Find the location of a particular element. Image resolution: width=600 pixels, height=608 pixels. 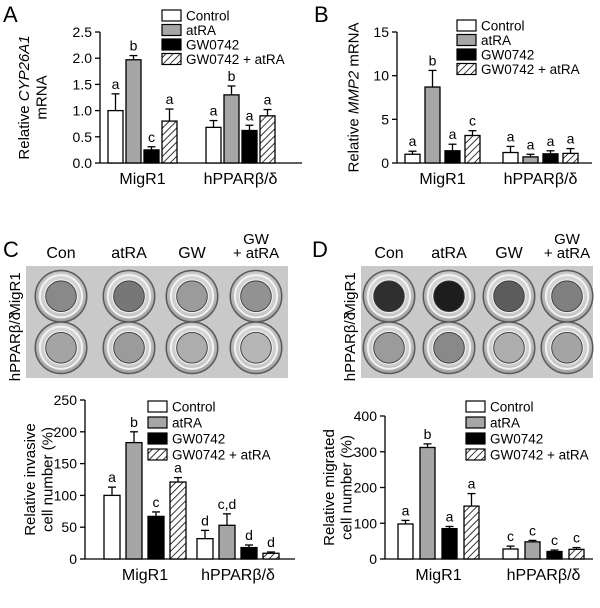

y-axis-label: Relative CYP26A1mRNA is located at coordinates (33, 97).